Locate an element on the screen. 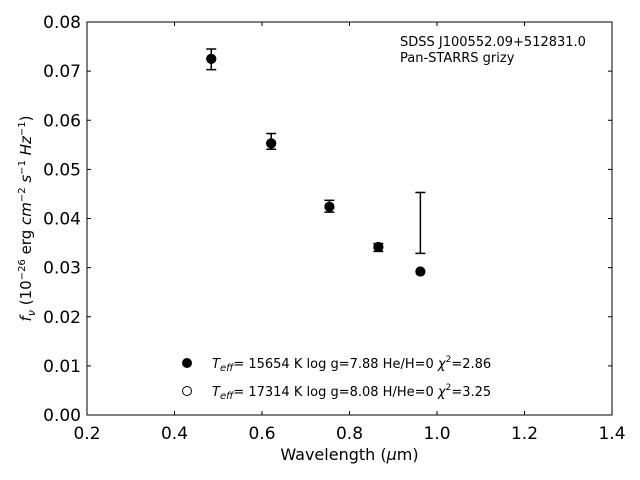  x-axis-label: Wavelength (μm) is located at coordinates (349, 454).